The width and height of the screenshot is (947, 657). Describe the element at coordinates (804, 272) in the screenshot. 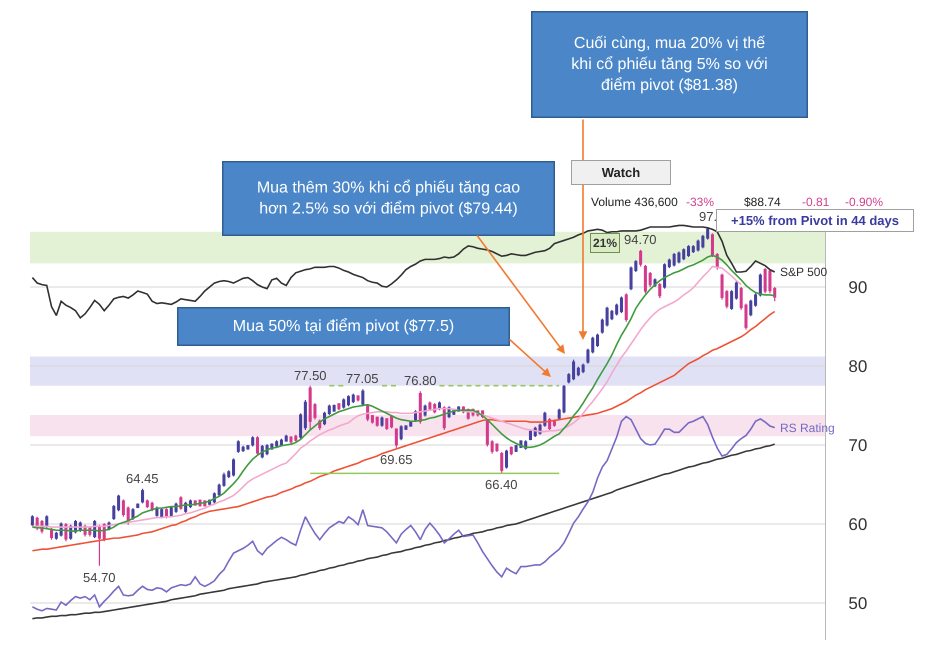

I see `series-label: S&P 500` at that location.